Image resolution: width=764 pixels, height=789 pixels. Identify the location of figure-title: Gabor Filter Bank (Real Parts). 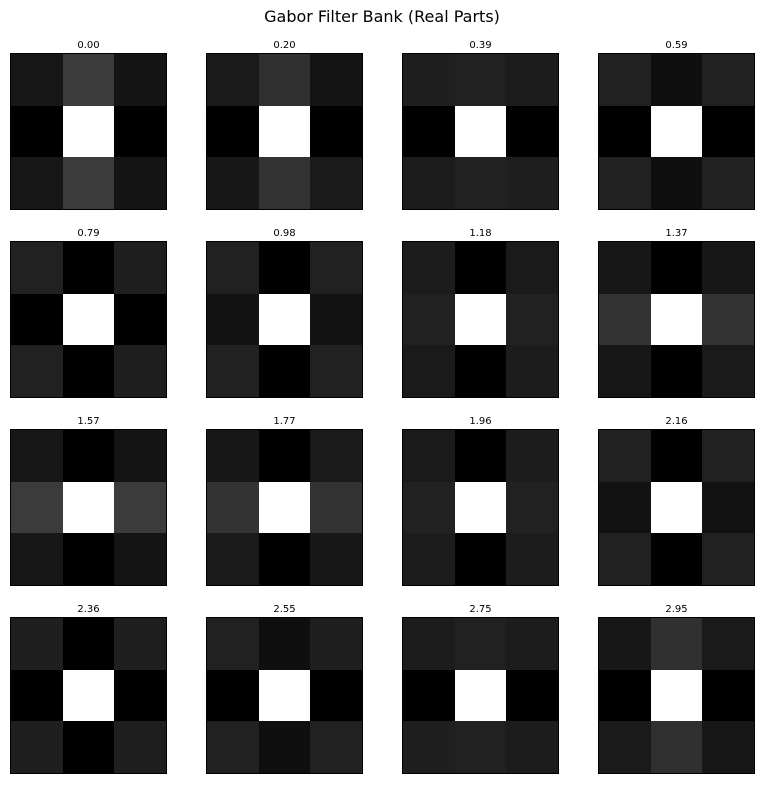
(382, 16).